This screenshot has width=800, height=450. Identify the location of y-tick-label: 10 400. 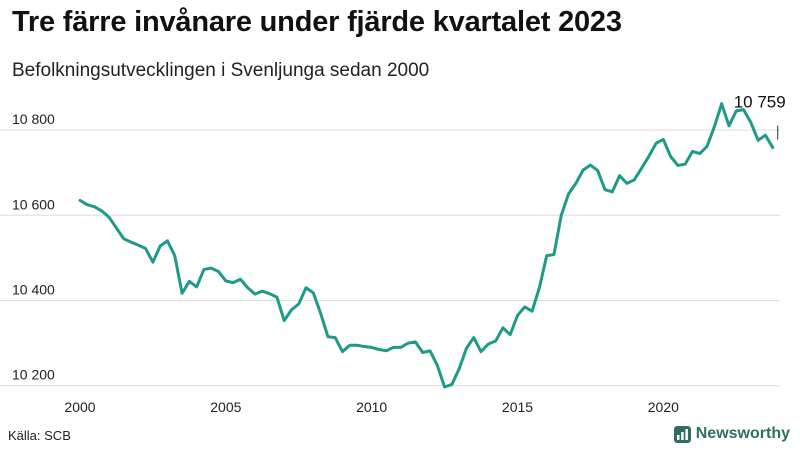
(33, 290).